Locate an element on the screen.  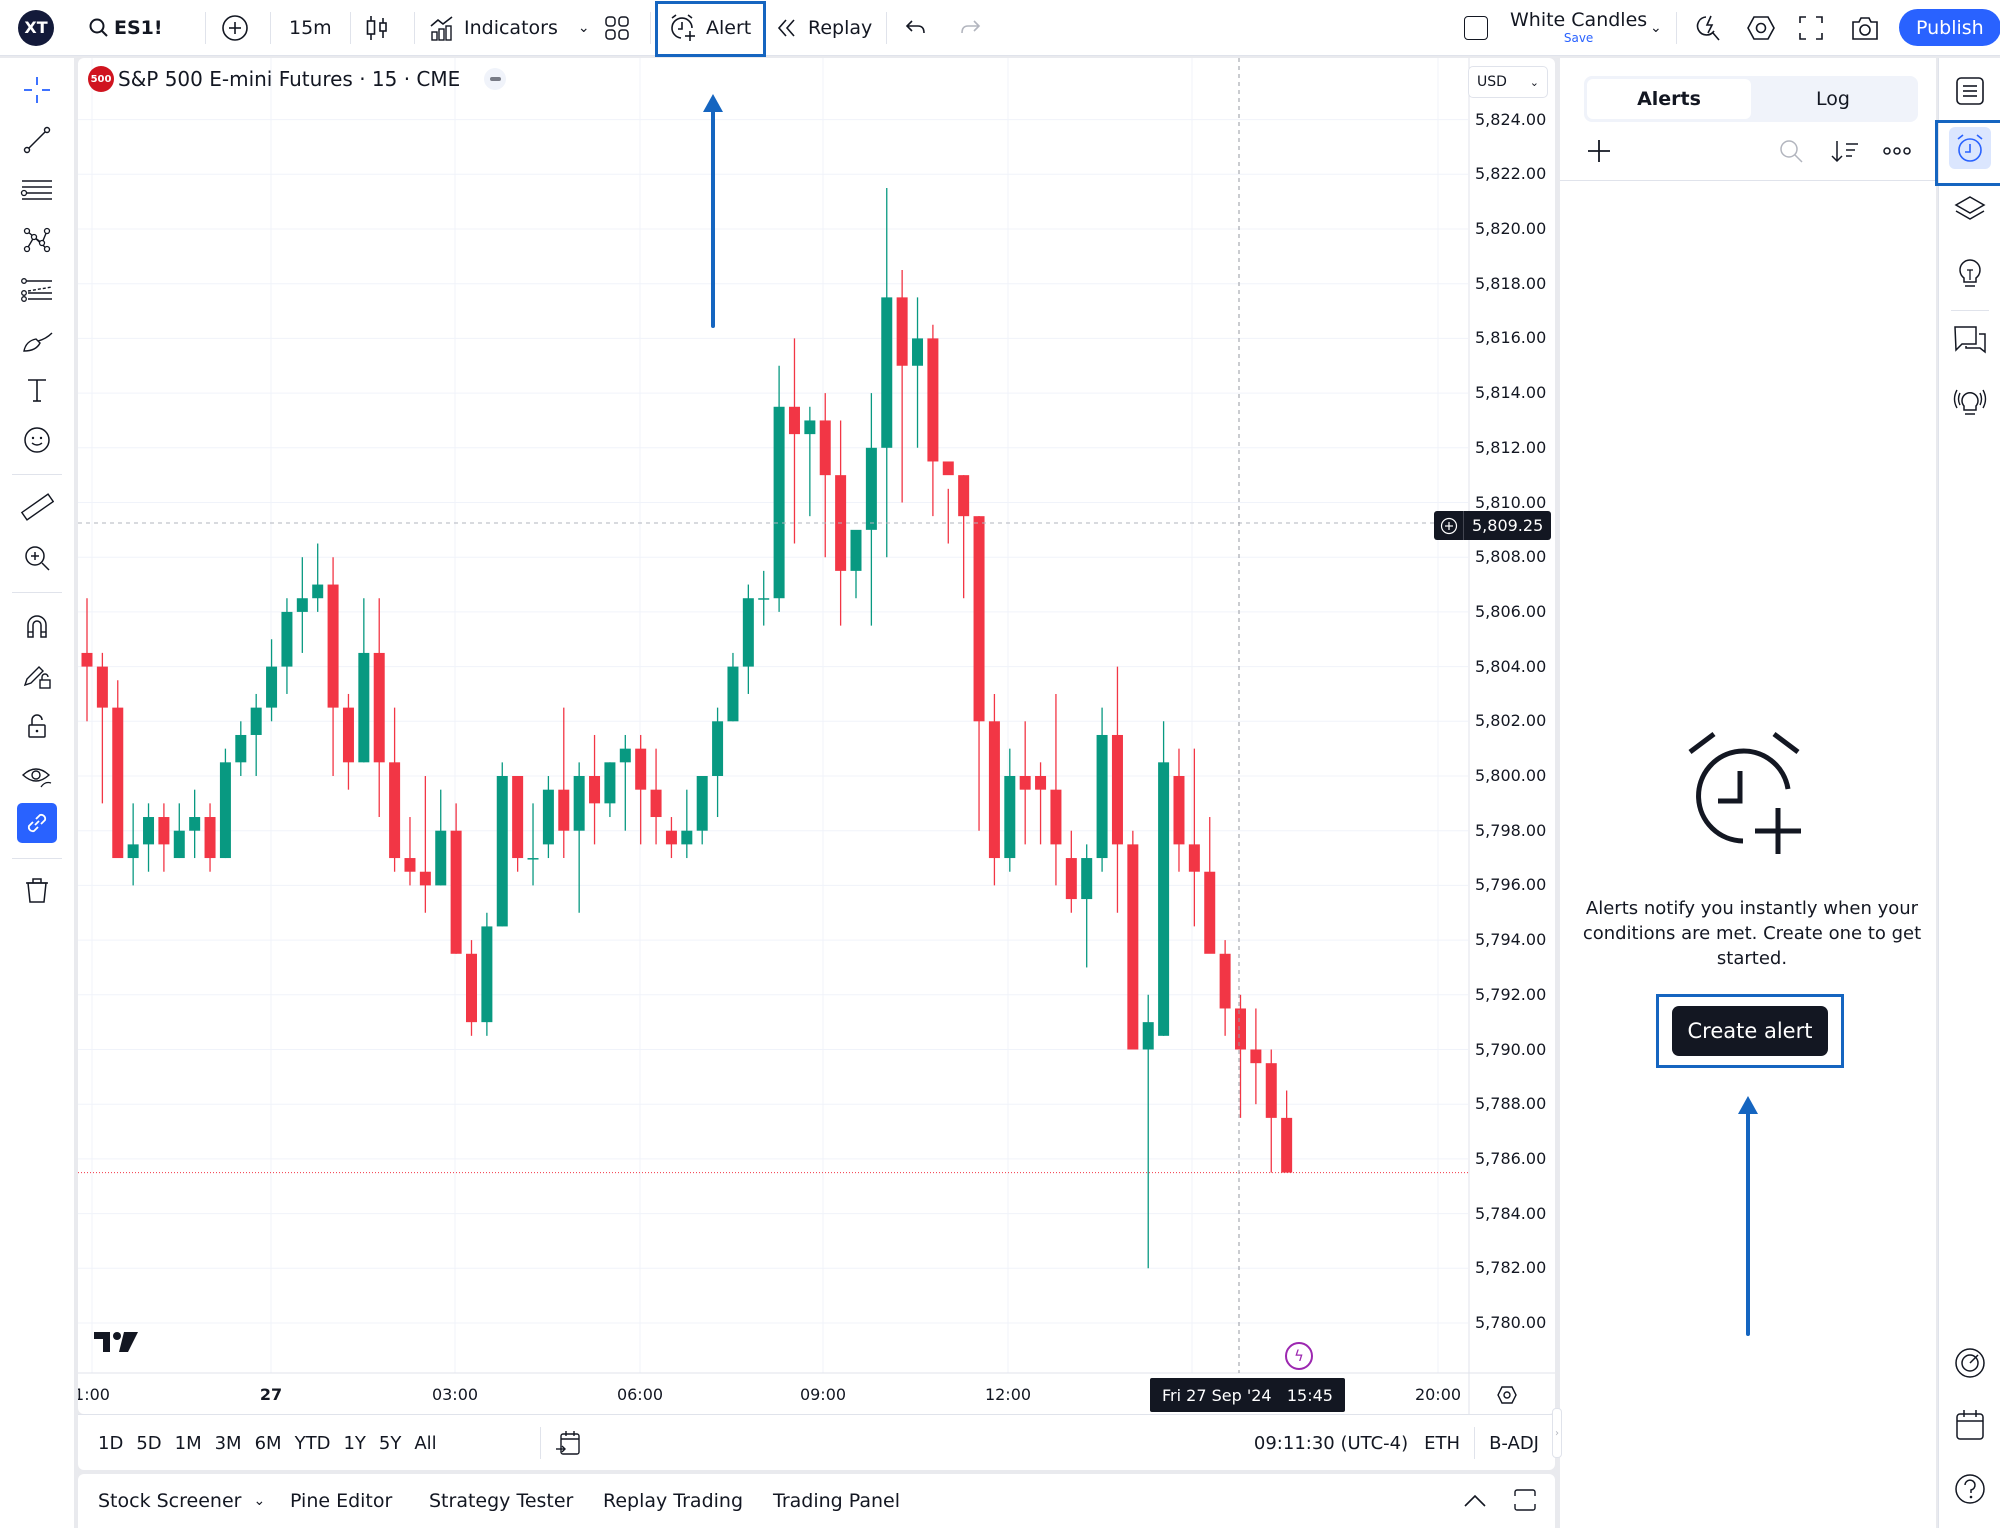
logo-button: XT is located at coordinates (36, 27).